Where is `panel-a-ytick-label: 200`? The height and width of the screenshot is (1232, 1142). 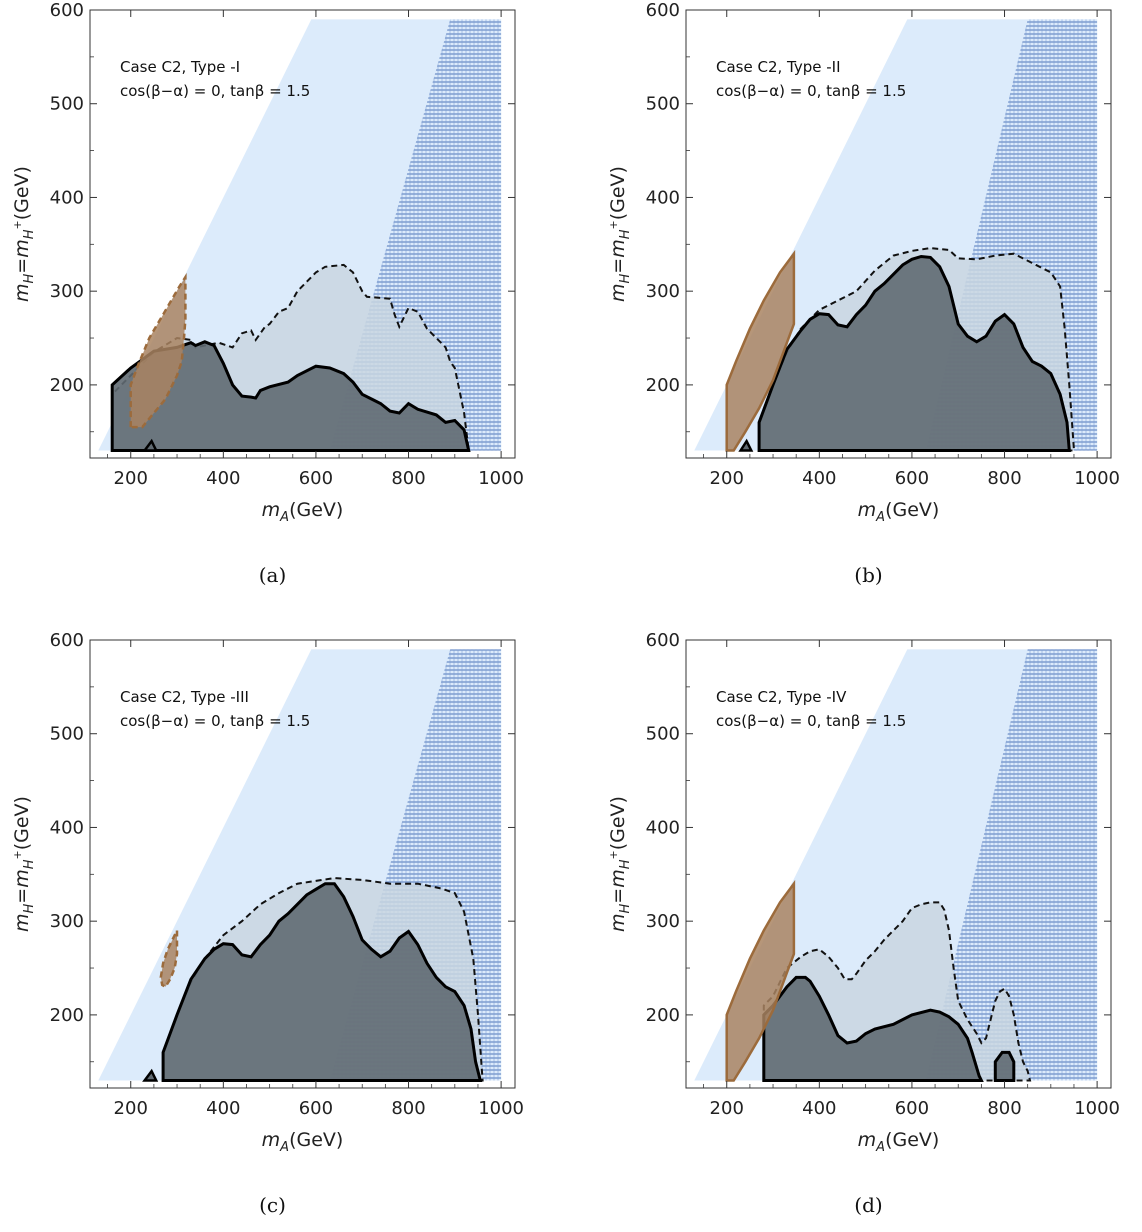 panel-a-ytick-label: 200 is located at coordinates (67, 385).